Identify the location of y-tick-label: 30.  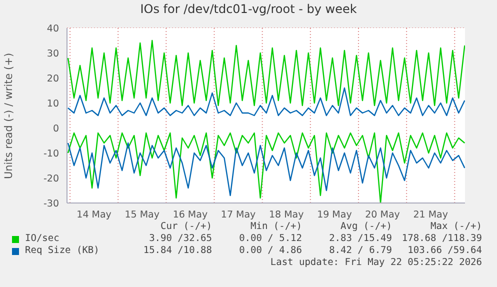
(52, 54).